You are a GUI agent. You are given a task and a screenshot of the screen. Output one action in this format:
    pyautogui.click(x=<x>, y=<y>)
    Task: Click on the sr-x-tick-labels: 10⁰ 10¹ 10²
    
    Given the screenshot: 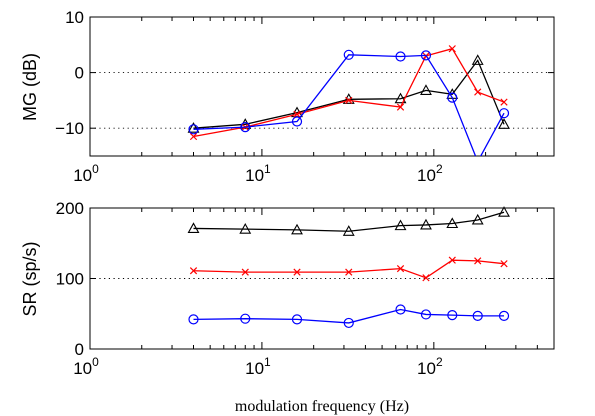 What is the action you would take?
    pyautogui.click(x=258, y=366)
    